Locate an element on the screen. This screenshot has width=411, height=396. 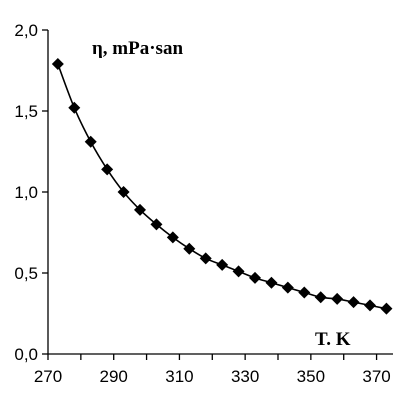
x-tick-label: 350 is located at coordinates (311, 376).